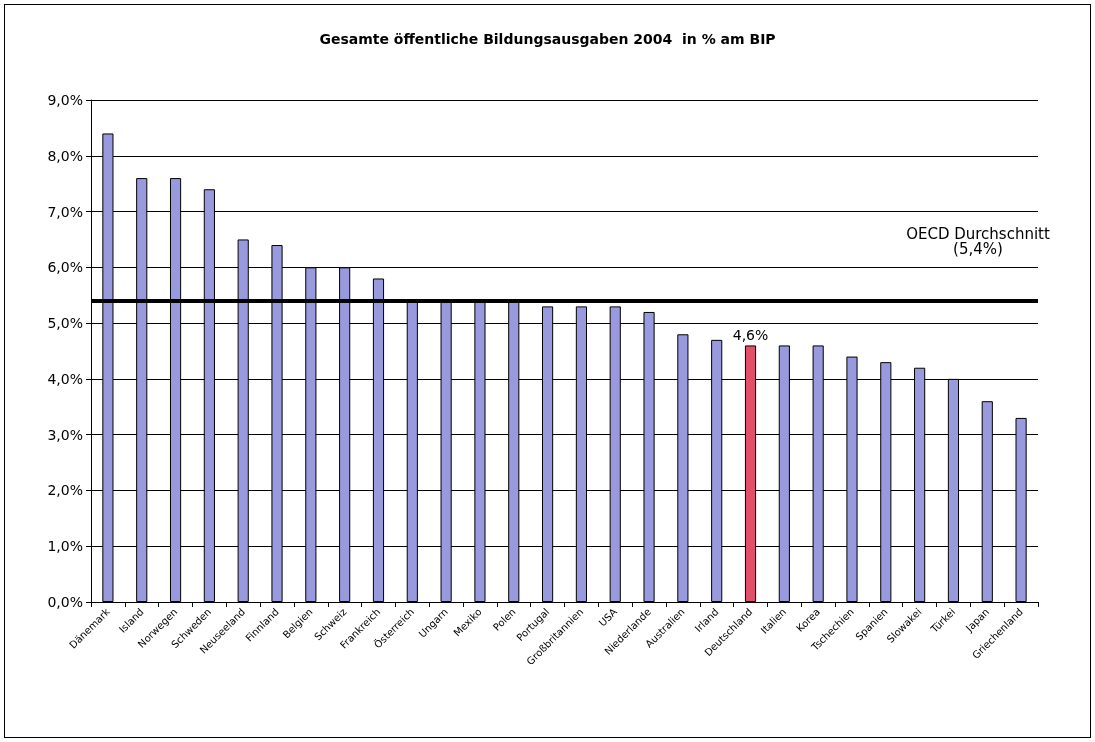 The image size is (1095, 742). What do you see at coordinates (65, 602) in the screenshot?
I see `y-tick-label: 0,0%` at bounding box center [65, 602].